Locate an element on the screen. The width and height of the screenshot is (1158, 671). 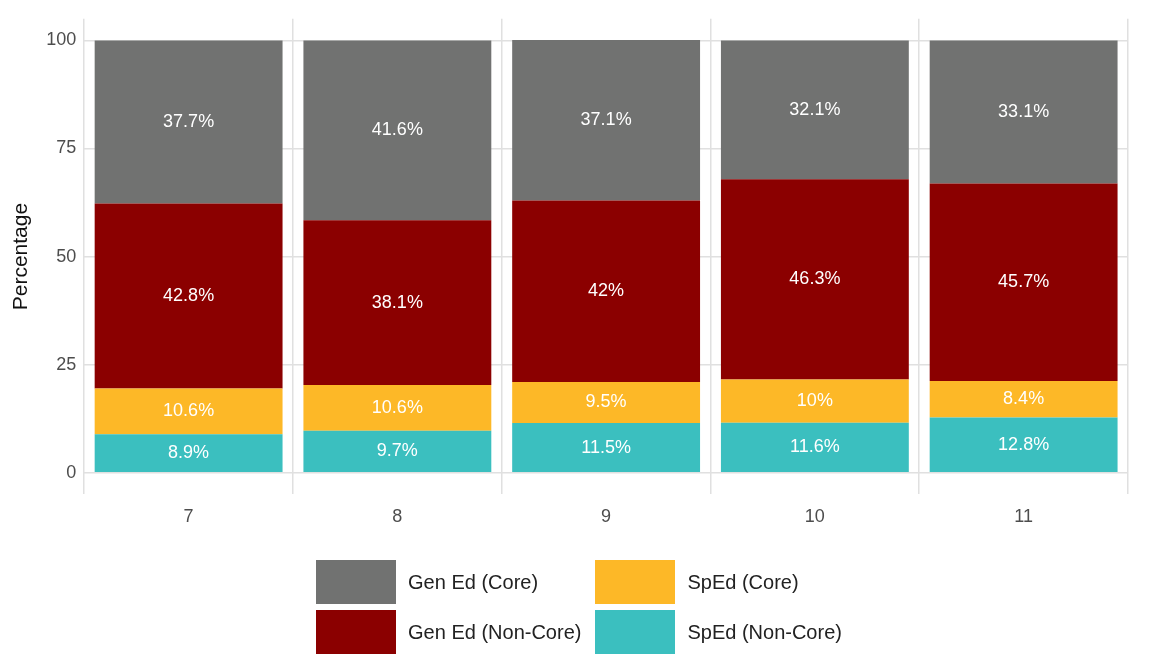
data-label: 11.6% is located at coordinates (815, 446).